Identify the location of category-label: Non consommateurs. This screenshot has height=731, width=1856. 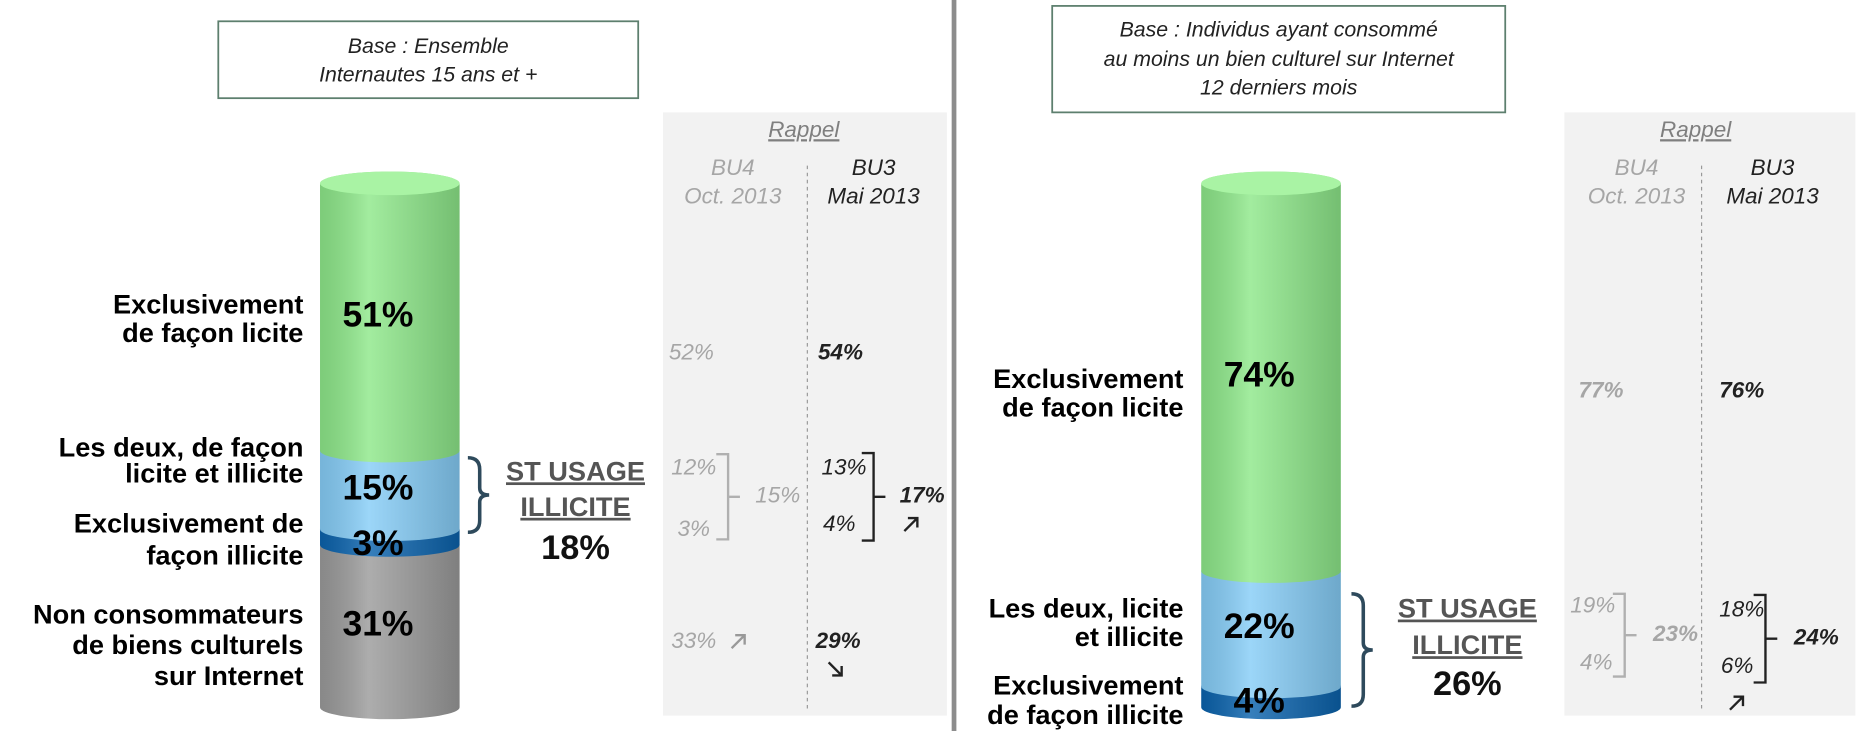
(168, 613).